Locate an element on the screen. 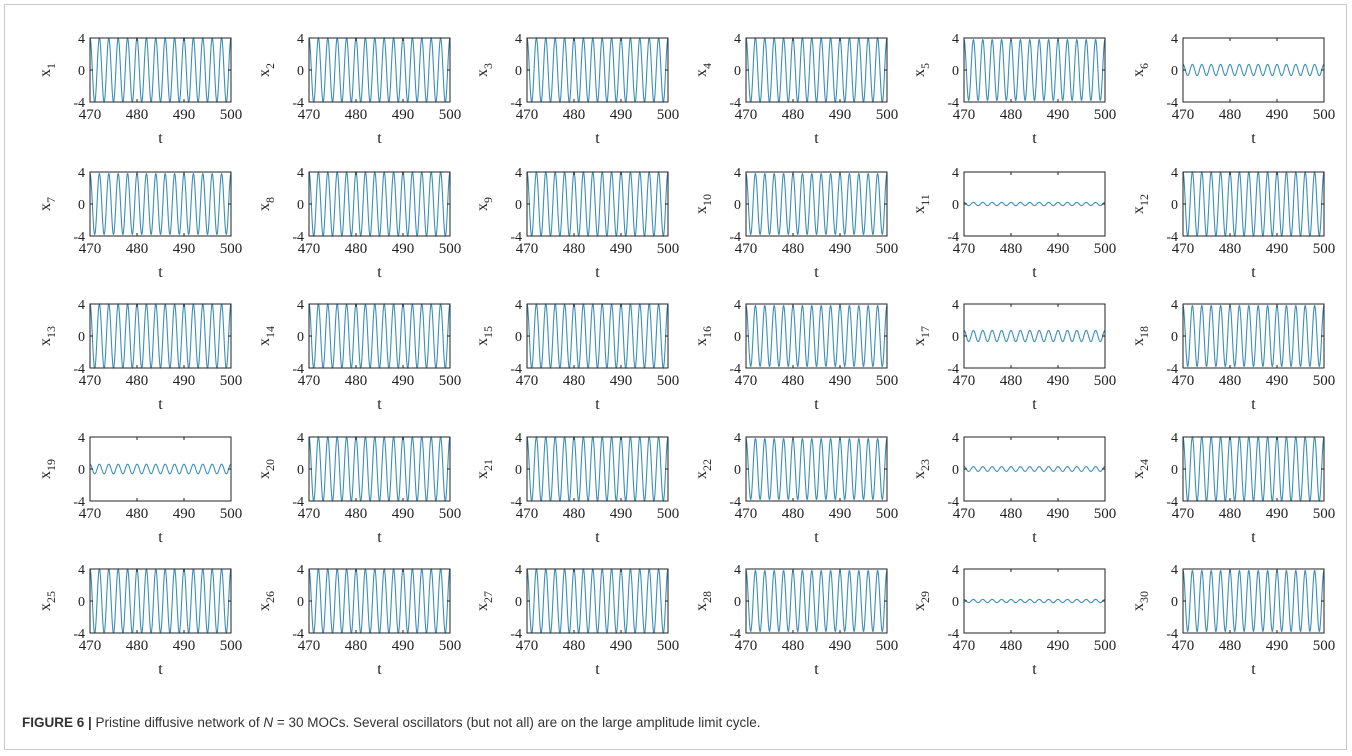  y-axis-label: x4 is located at coordinates (703, 70).